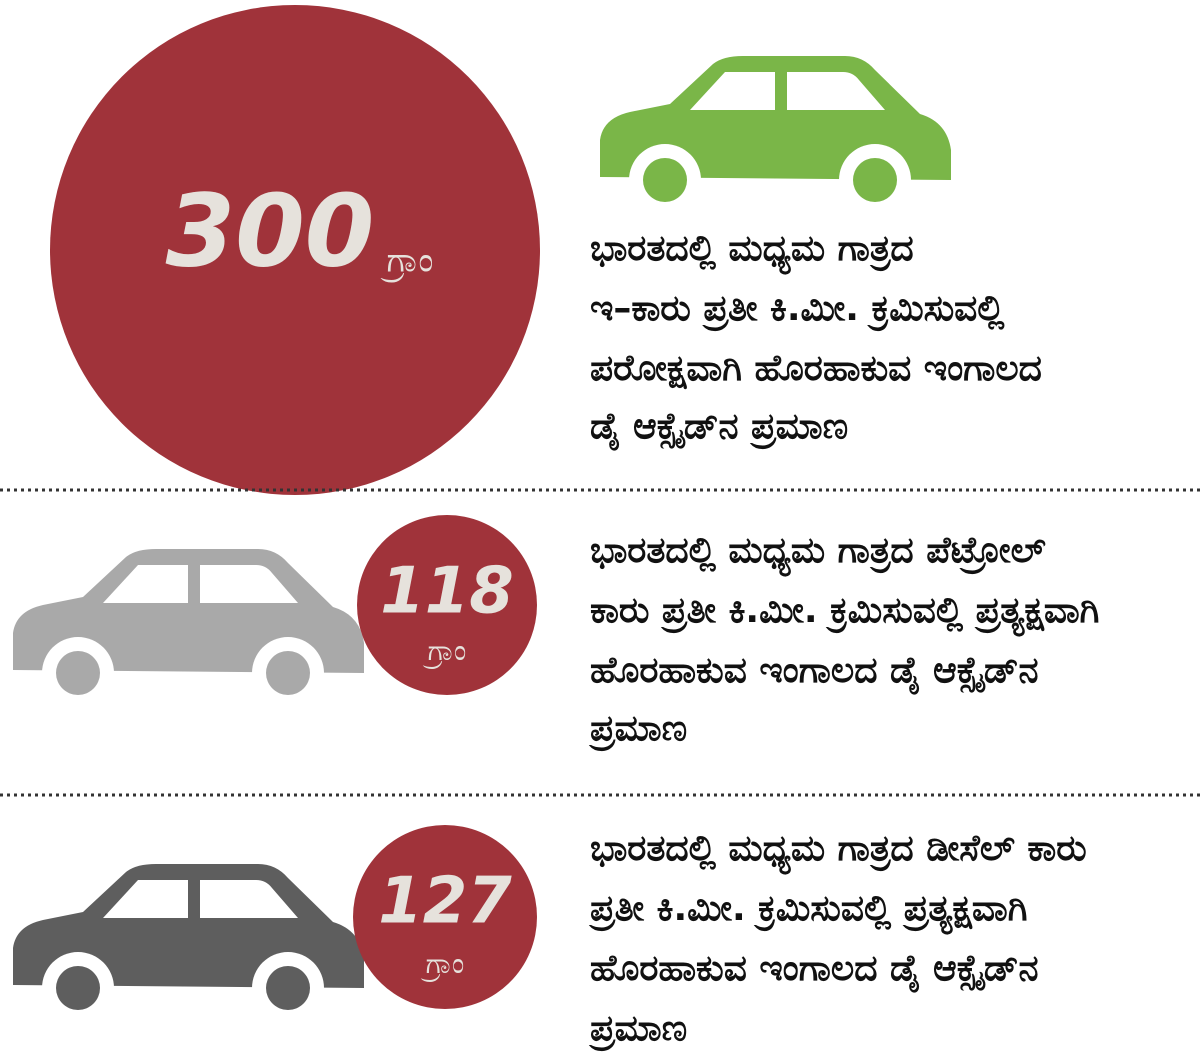 This screenshot has height=1059, width=1200. Describe the element at coordinates (838, 851) in the screenshot. I see `description-line: ಭಾರತದಲ್ಲಿ ಮಧ್ಯಮ ಗಾತ್ರದ ಡೀಸೆಲ್ ಕಾರು` at that location.